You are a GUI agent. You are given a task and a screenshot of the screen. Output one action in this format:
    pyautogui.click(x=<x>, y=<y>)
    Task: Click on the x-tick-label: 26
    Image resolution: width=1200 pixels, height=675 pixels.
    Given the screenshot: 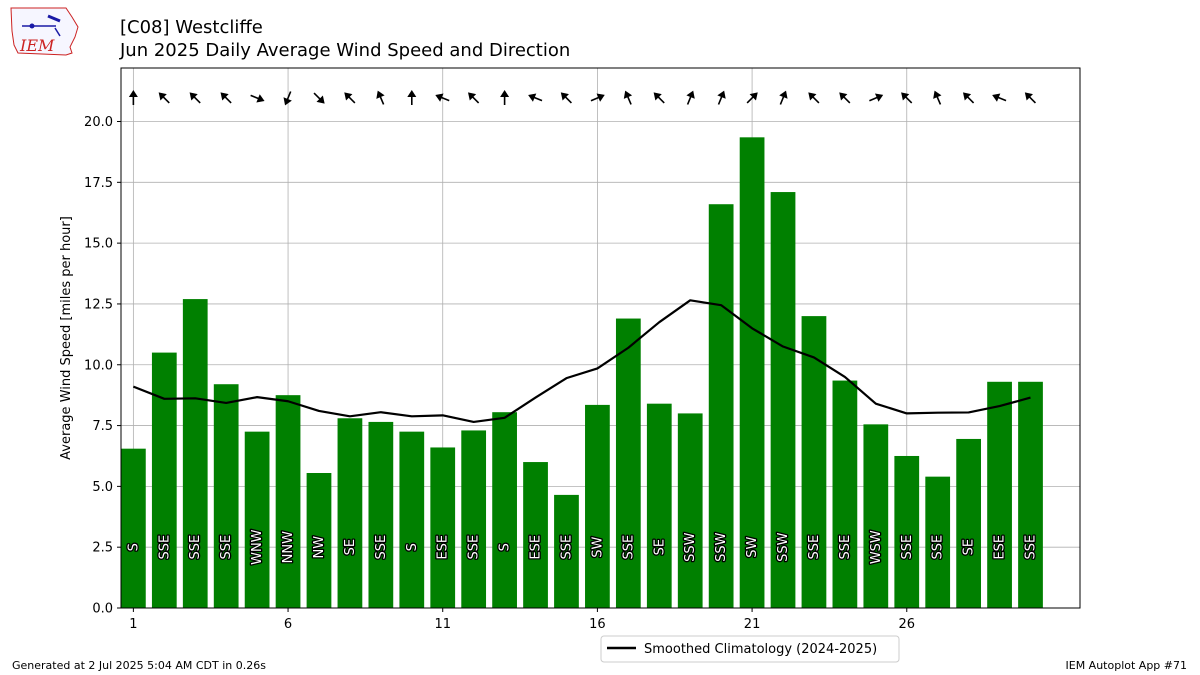 What is the action you would take?
    pyautogui.click(x=906, y=624)
    